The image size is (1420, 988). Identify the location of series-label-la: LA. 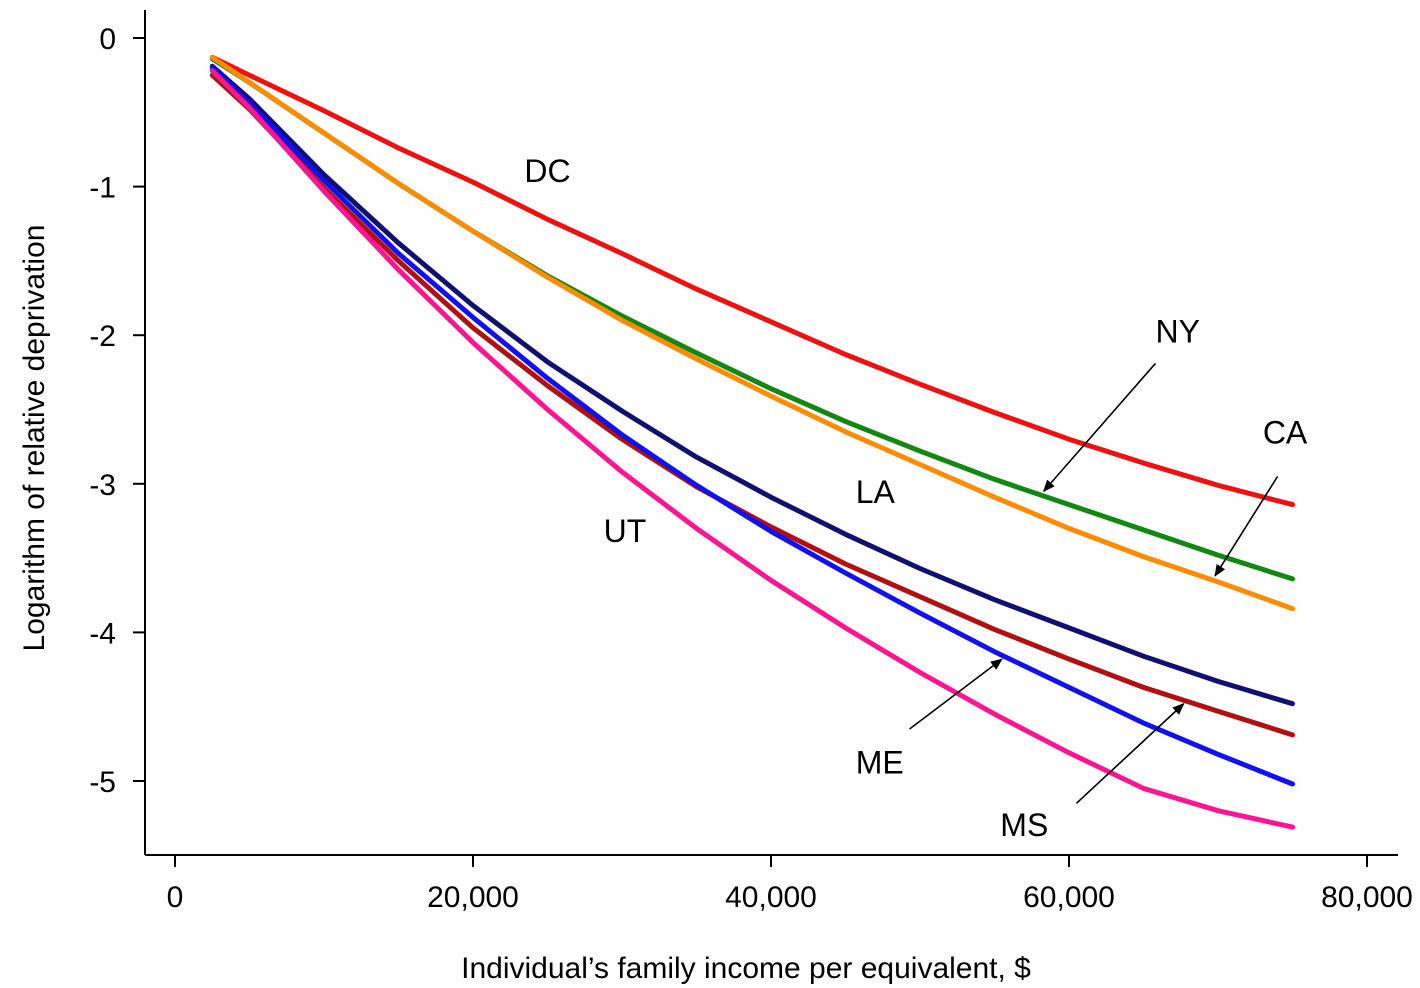
(876, 492).